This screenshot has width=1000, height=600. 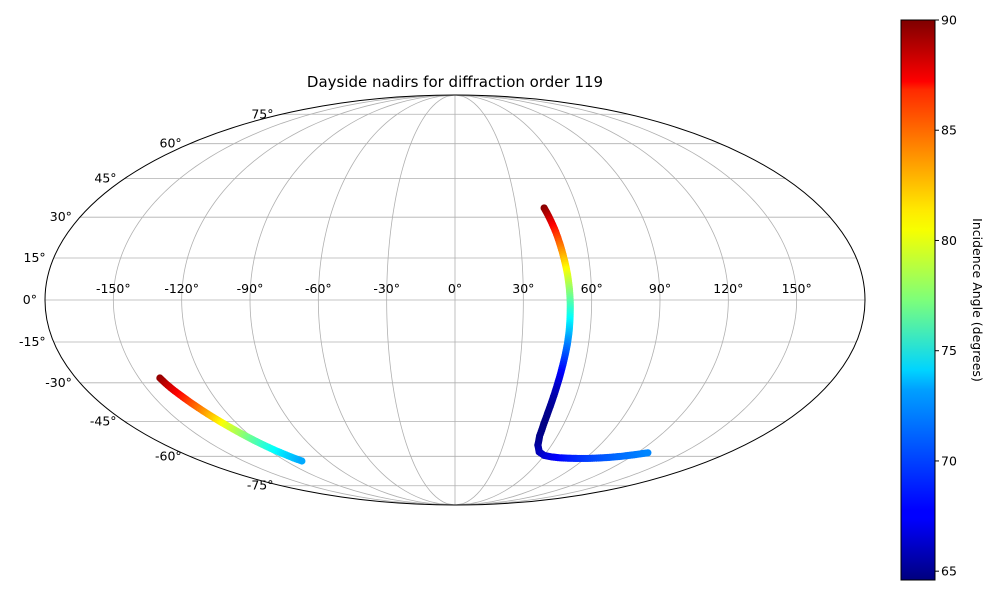 What do you see at coordinates (103, 420) in the screenshot?
I see `latitude-tick-label: -45°` at bounding box center [103, 420].